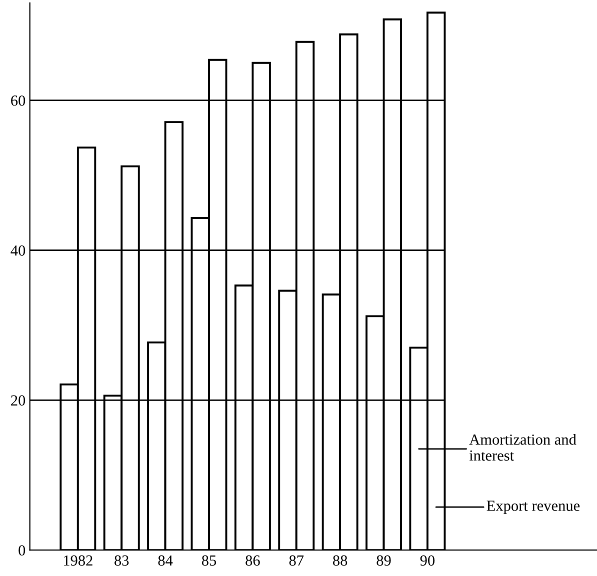 Image resolution: width=597 pixels, height=576 pixels. Describe the element at coordinates (340, 560) in the screenshot. I see `x-tick-label: 88` at that location.